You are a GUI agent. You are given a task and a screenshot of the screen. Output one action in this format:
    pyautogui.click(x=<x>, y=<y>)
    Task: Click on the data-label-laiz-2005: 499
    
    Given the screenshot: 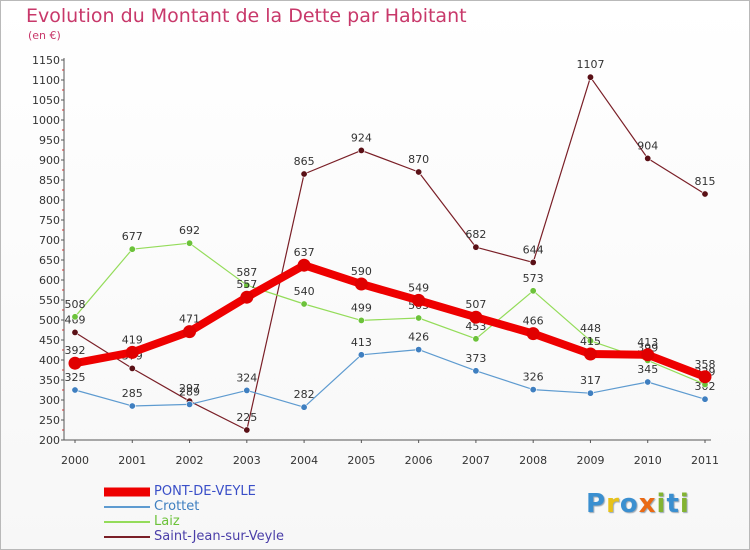 What is the action you would take?
    pyautogui.click(x=361, y=307)
    